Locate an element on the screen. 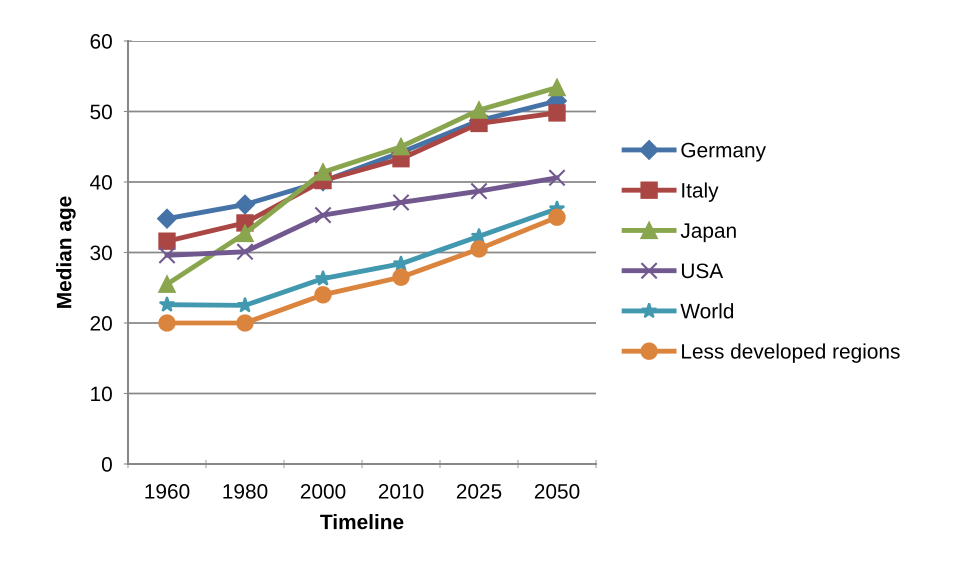 The width and height of the screenshot is (953, 581). legend-label: Japan is located at coordinates (708, 232).